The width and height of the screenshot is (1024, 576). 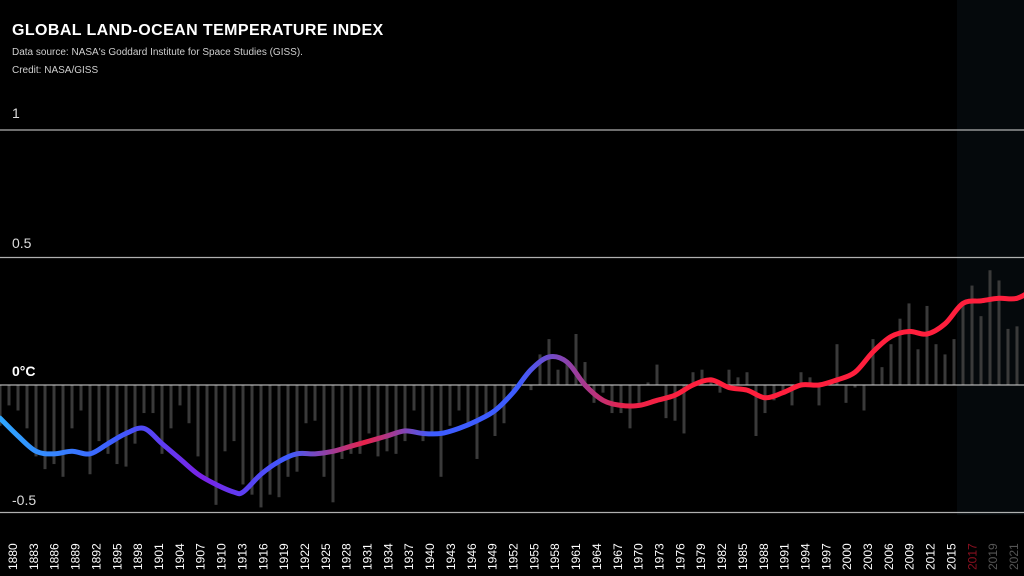 What do you see at coordinates (472, 556) in the screenshot?
I see `x-tick-label: 1946` at bounding box center [472, 556].